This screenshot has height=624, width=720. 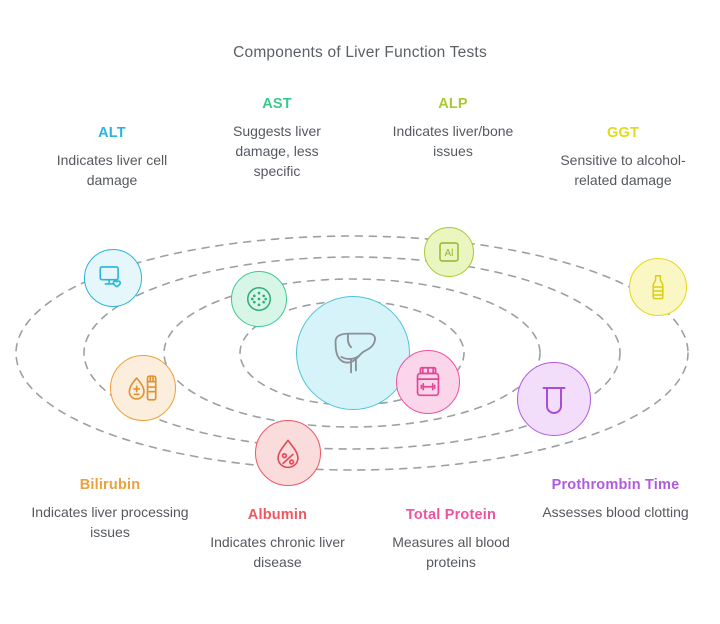 I want to click on label-ggt: GGT Sensitive to alcohol-related damage, so click(x=623, y=158).